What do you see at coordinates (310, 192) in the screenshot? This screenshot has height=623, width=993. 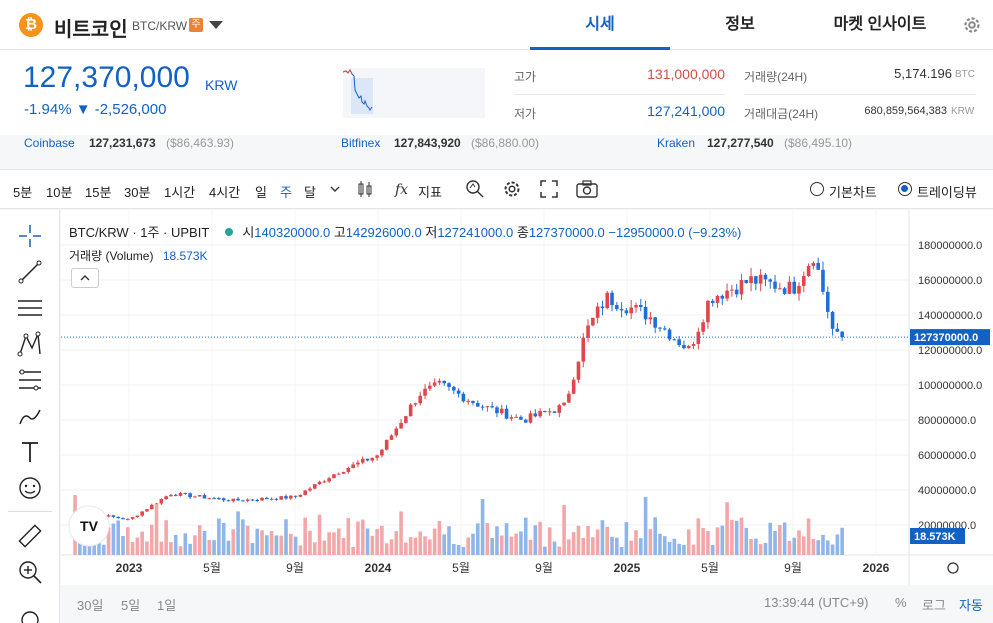 I see `interval-month: 달` at bounding box center [310, 192].